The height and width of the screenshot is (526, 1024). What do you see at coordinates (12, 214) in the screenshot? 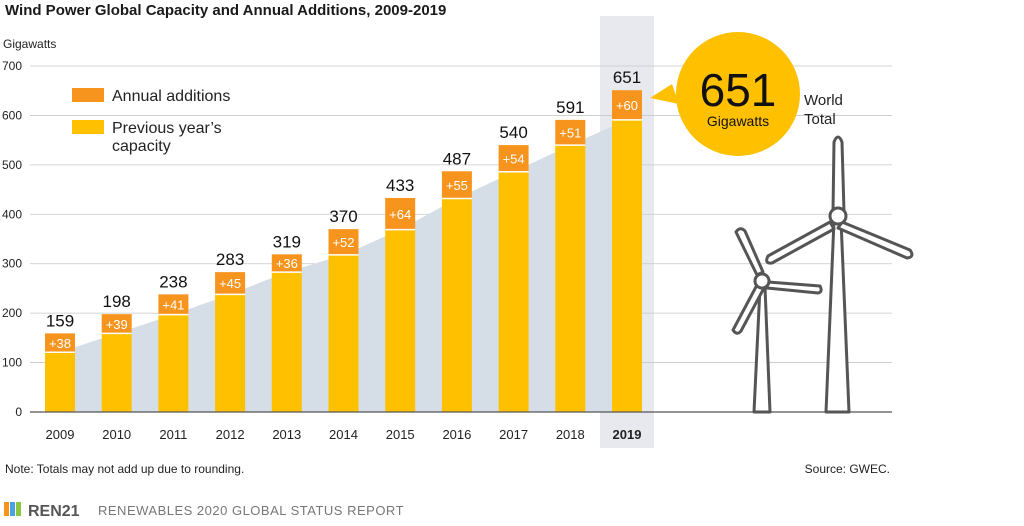
I see `y-tick-400: 400` at bounding box center [12, 214].